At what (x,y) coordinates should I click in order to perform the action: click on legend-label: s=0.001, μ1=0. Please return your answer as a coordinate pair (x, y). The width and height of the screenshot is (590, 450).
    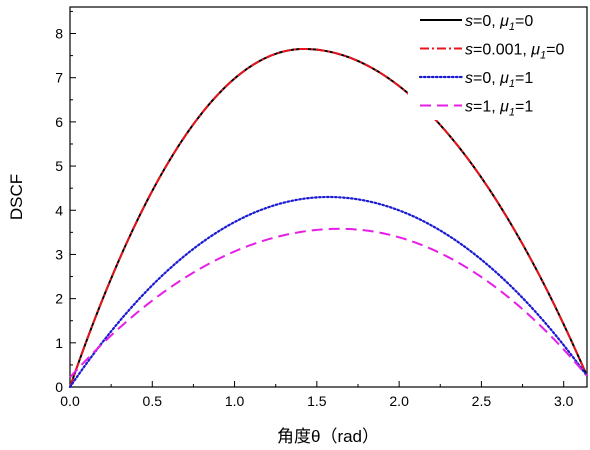
    Looking at the image, I should click on (515, 52).